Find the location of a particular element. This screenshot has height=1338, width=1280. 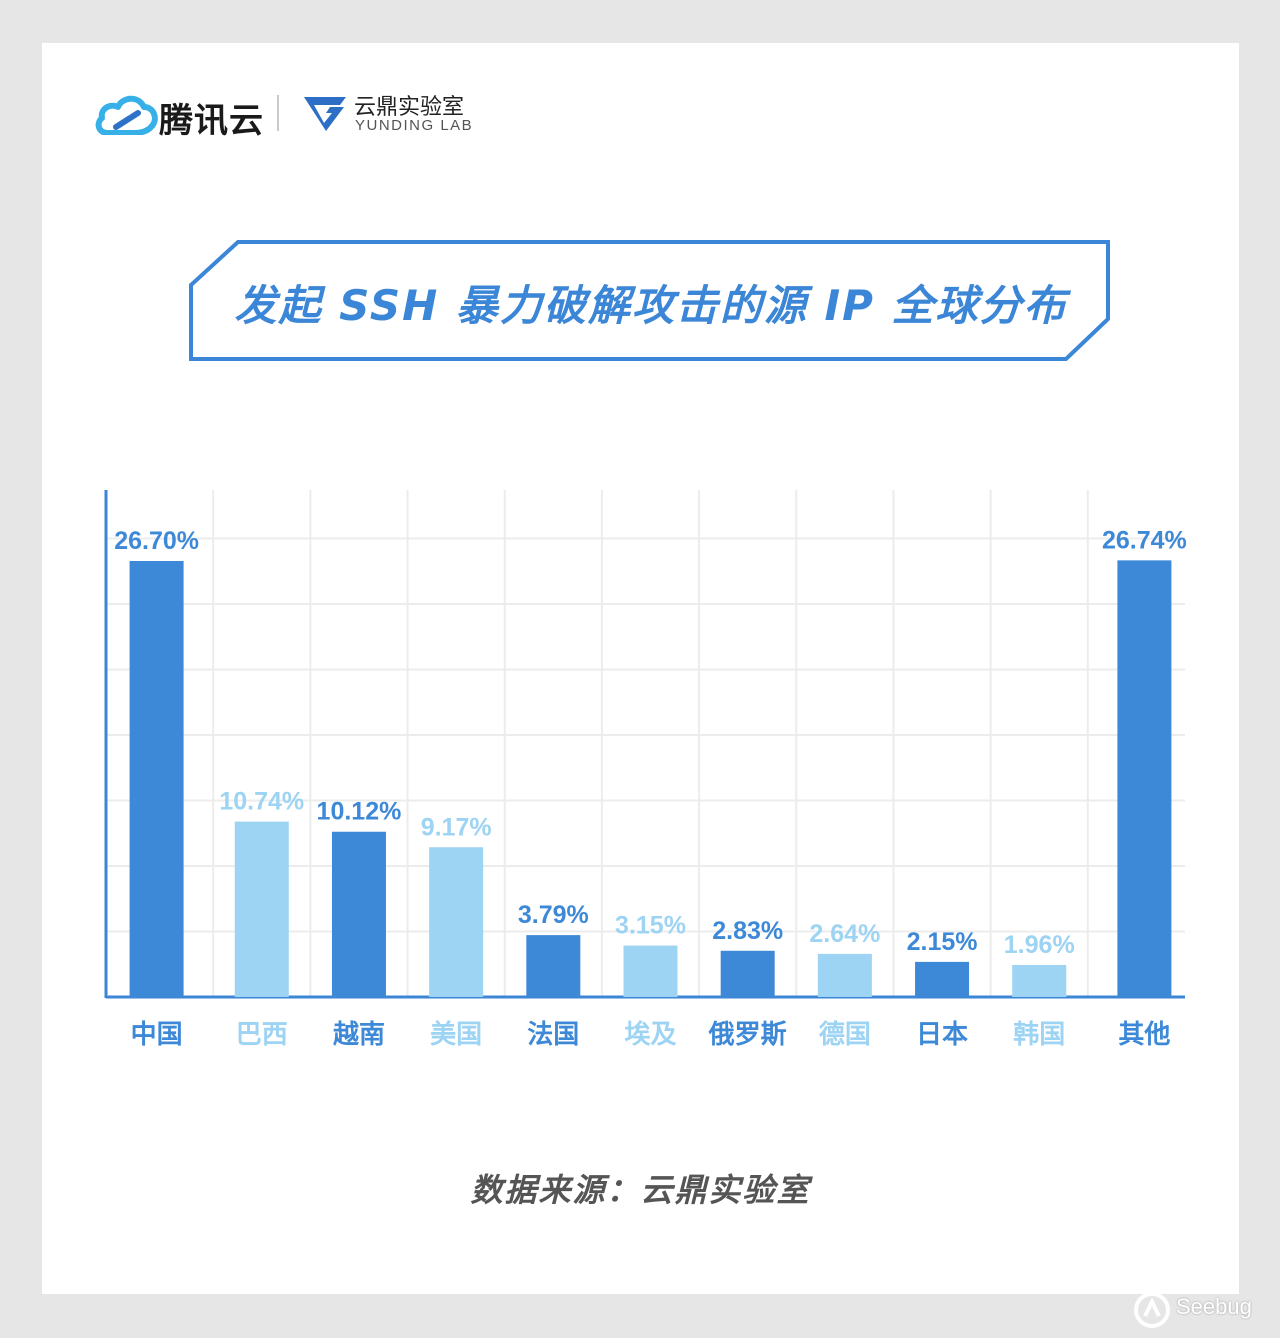

category-label-9: 韩国 is located at coordinates (1039, 1035).